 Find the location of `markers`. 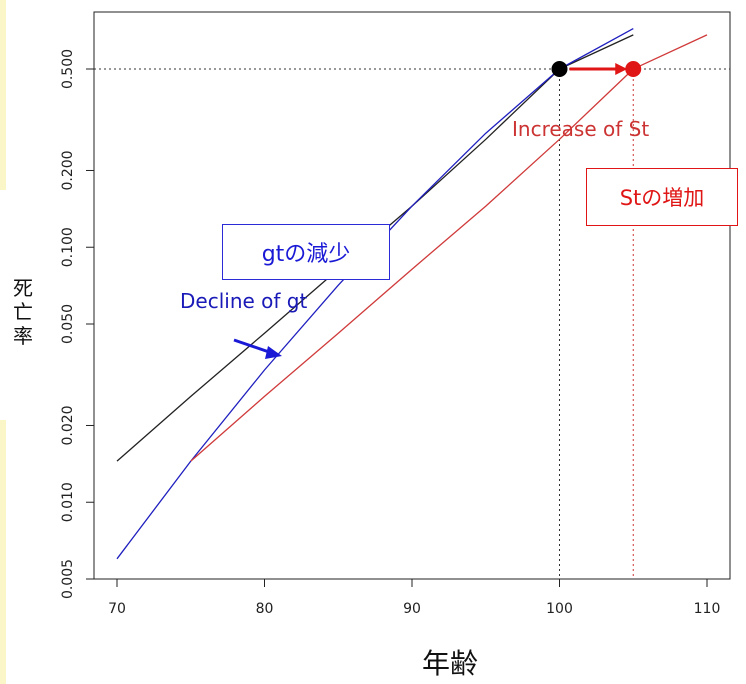

markers is located at coordinates (596, 69).